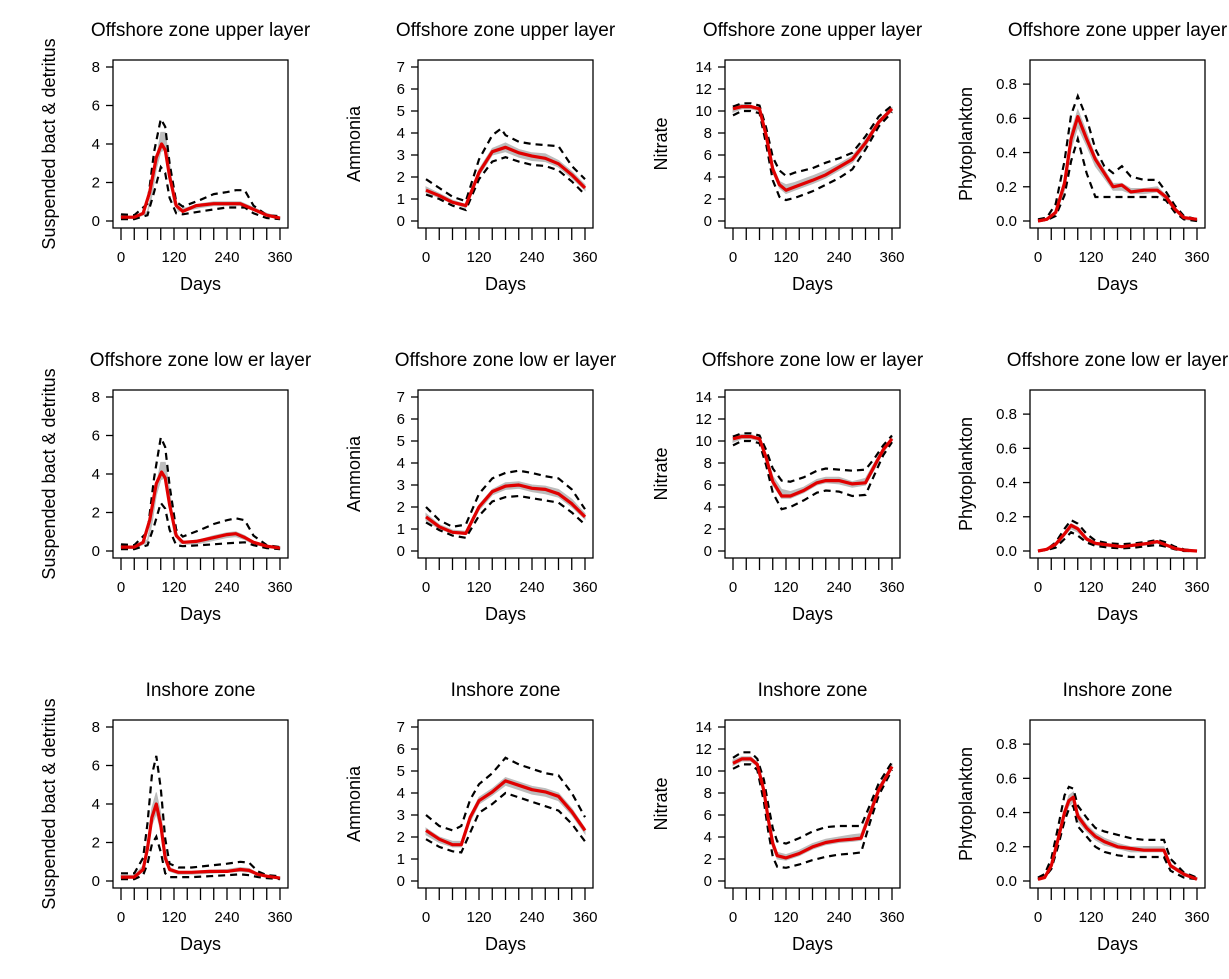  Describe the element at coordinates (1117, 614) in the screenshot. I see `chart-8-xlabel: Days` at that location.